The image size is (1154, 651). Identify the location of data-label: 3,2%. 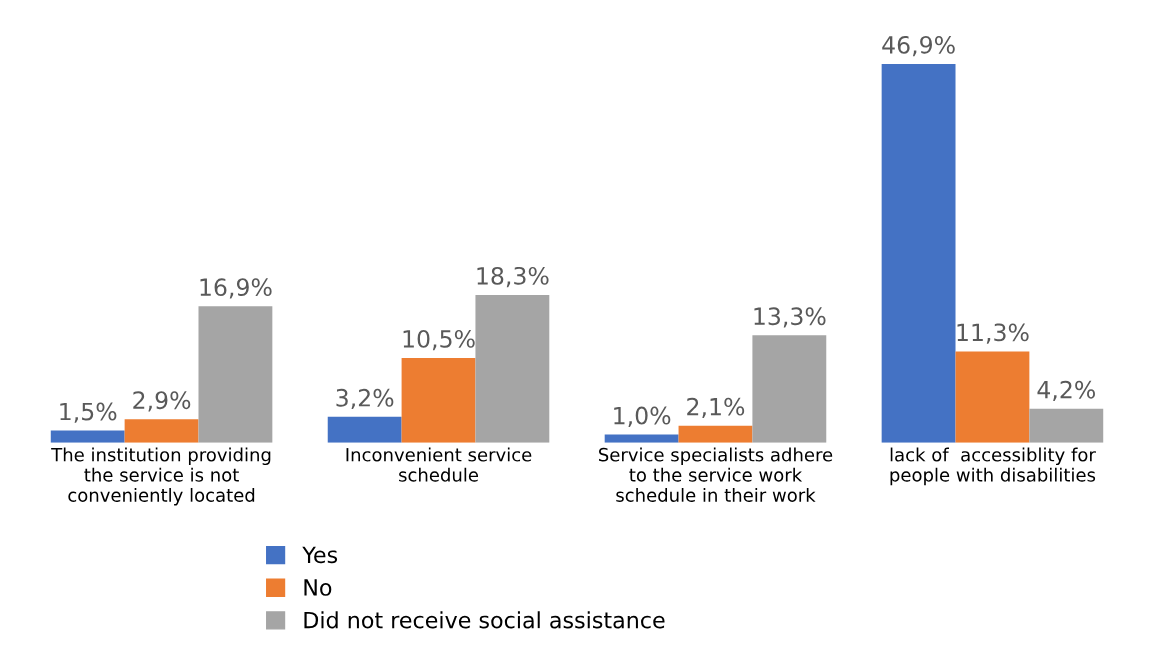
(365, 399).